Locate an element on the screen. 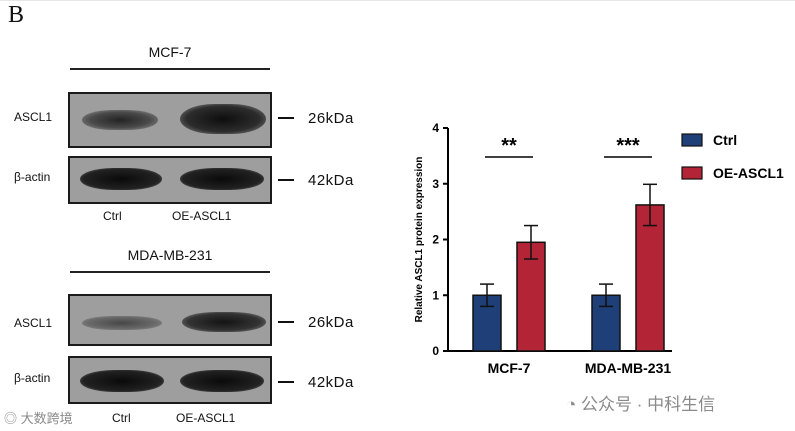 The width and height of the screenshot is (795, 431). size-marker-bactin-mdamb231 is located at coordinates (286, 382).